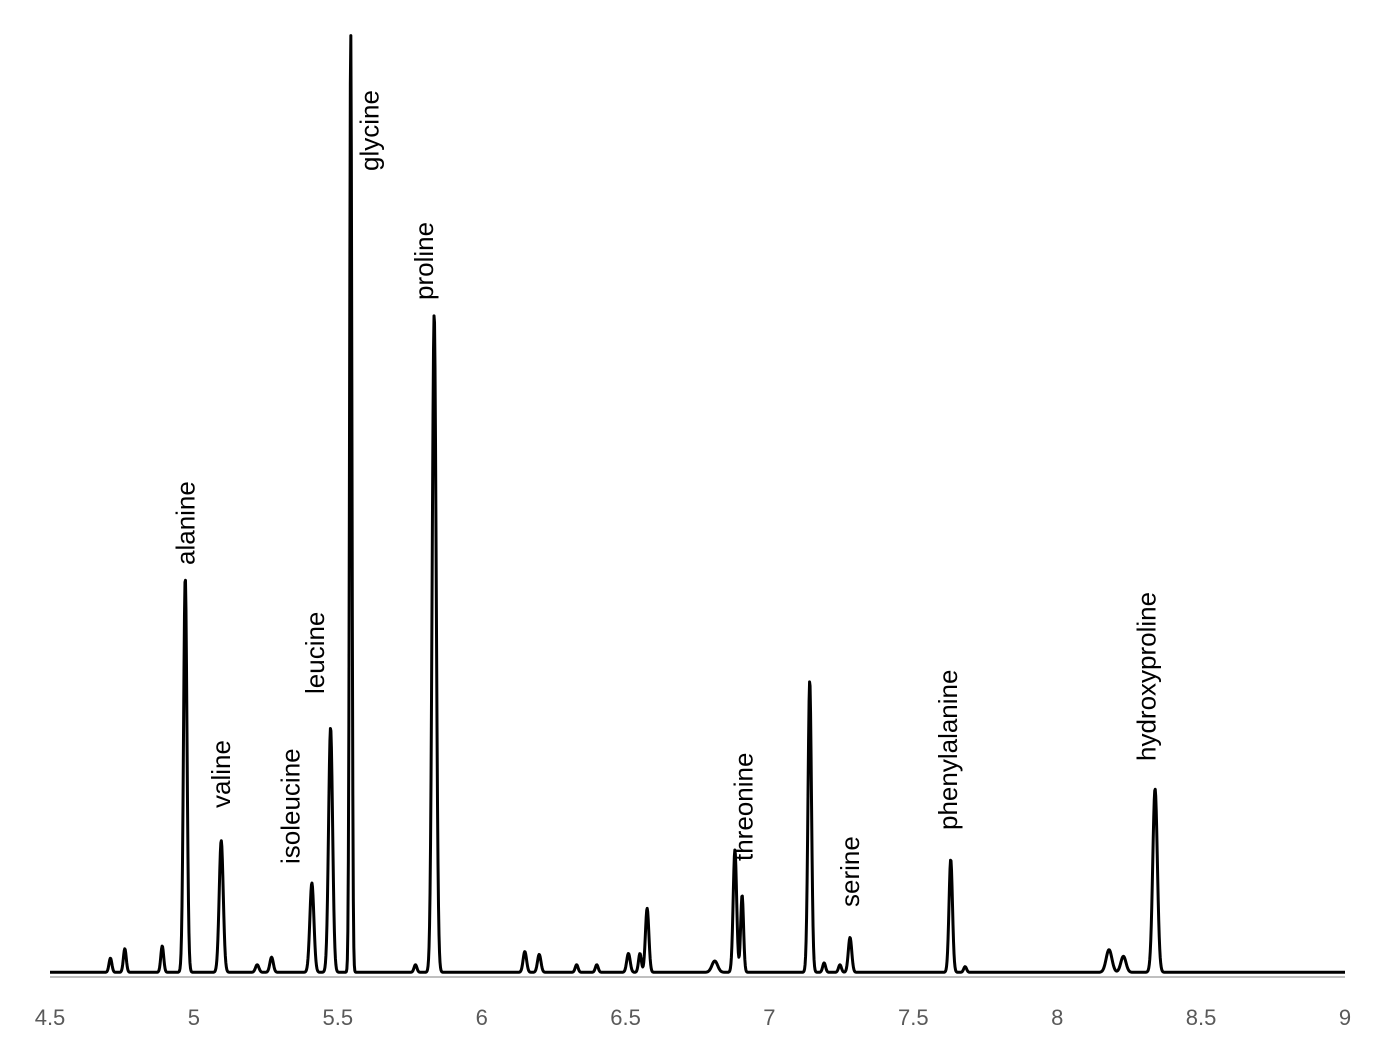 This screenshot has height=1058, width=1385. Describe the element at coordinates (369, 130) in the screenshot. I see `peak-label-glycine: glycine` at that location.